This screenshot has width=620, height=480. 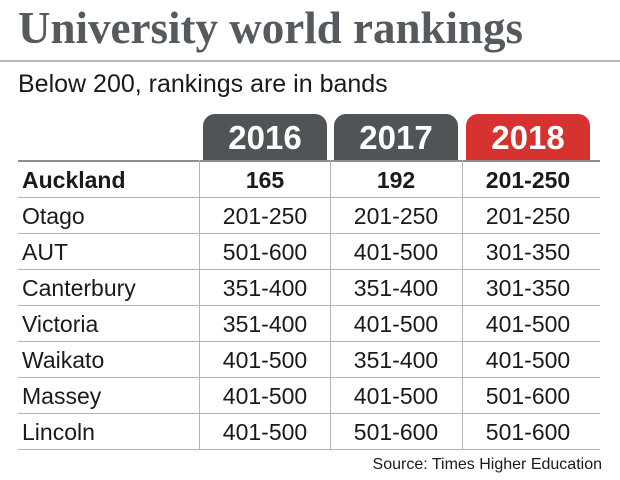 What do you see at coordinates (310, 216) in the screenshot?
I see `table-row: Otago 201-250 201-250 201-250` at bounding box center [310, 216].